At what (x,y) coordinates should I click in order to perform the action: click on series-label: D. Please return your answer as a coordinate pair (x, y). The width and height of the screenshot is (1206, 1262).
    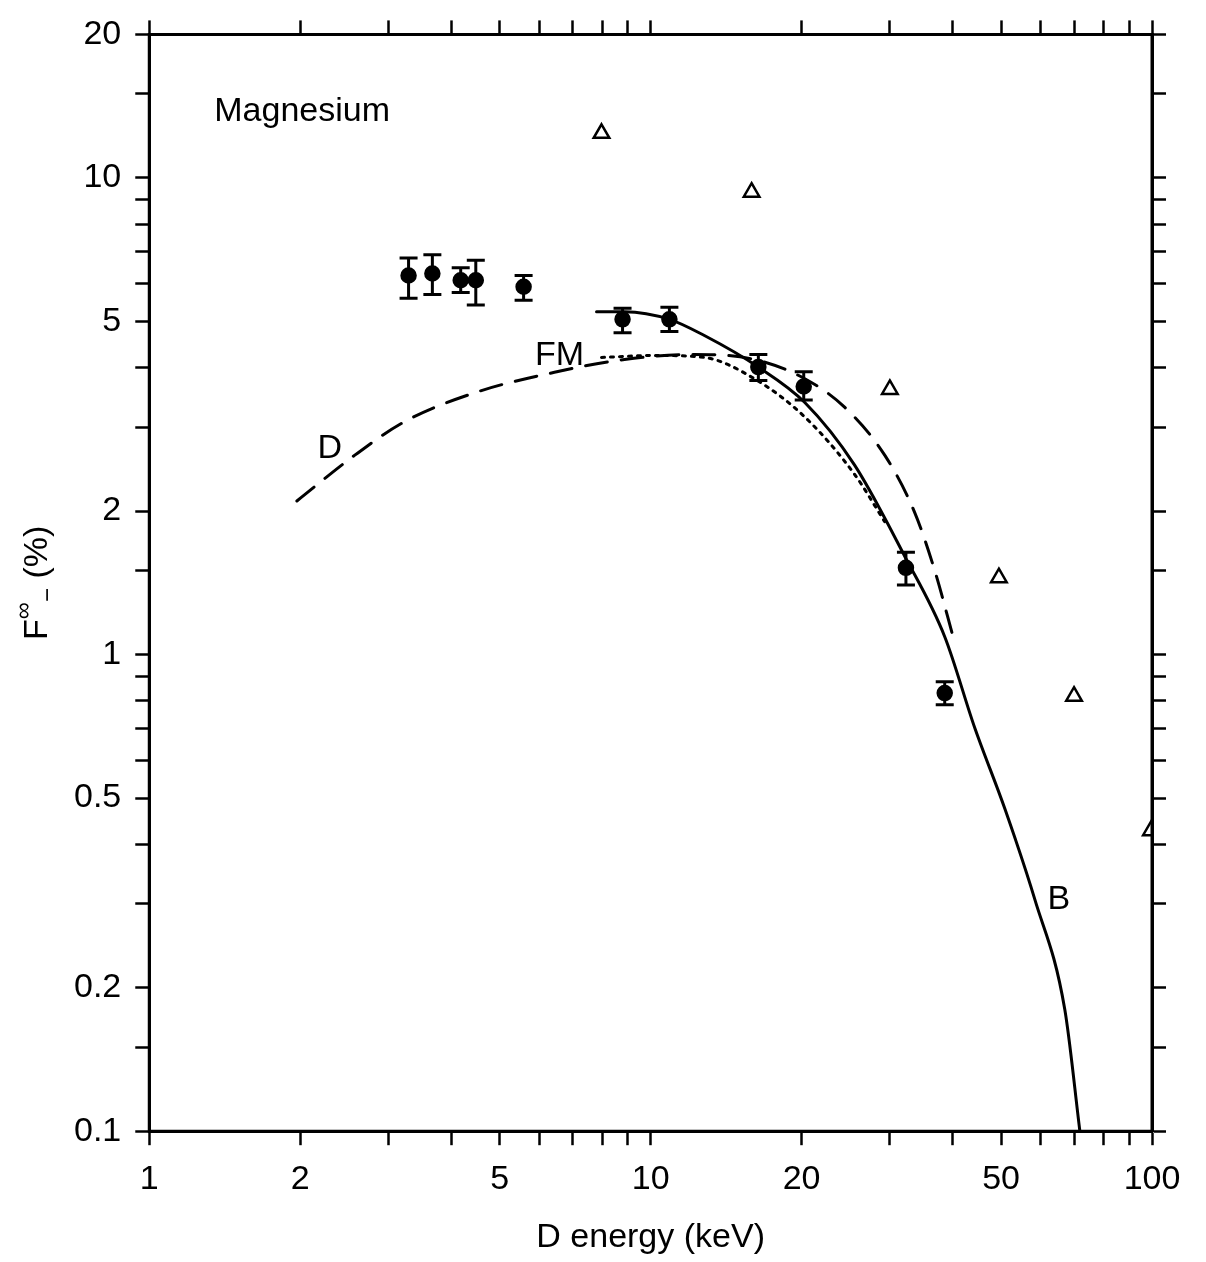
    Looking at the image, I should click on (330, 445).